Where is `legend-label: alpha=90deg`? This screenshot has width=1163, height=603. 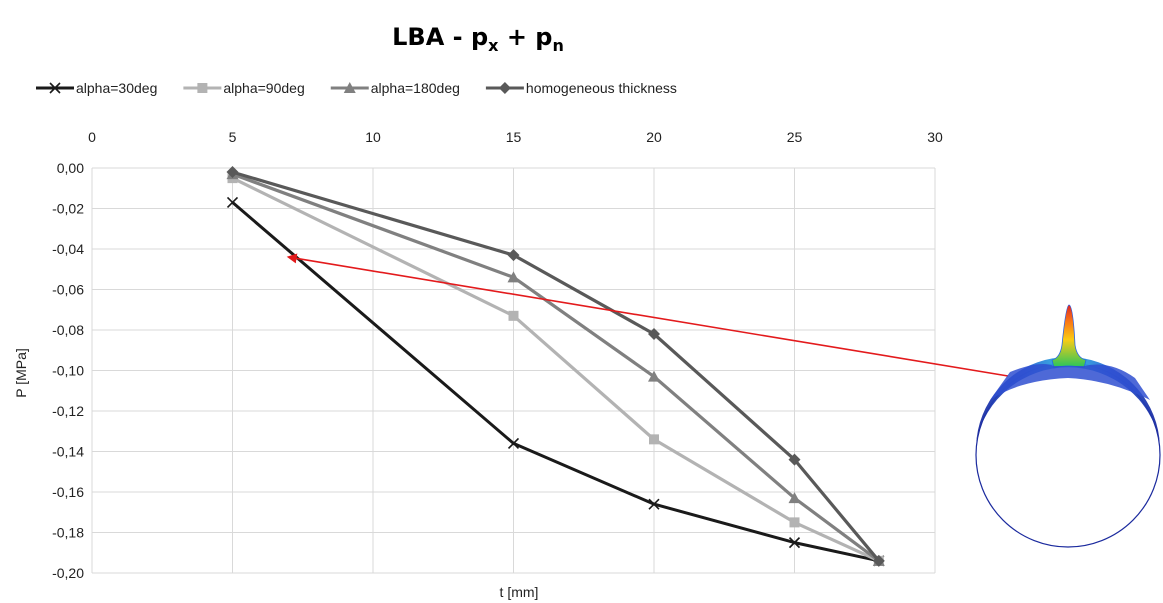 legend-label: alpha=90deg is located at coordinates (263, 88).